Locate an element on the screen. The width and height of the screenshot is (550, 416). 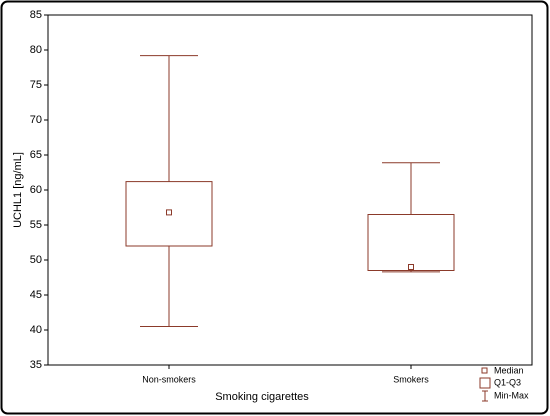
legend-label: Min-Max is located at coordinates (511, 395).